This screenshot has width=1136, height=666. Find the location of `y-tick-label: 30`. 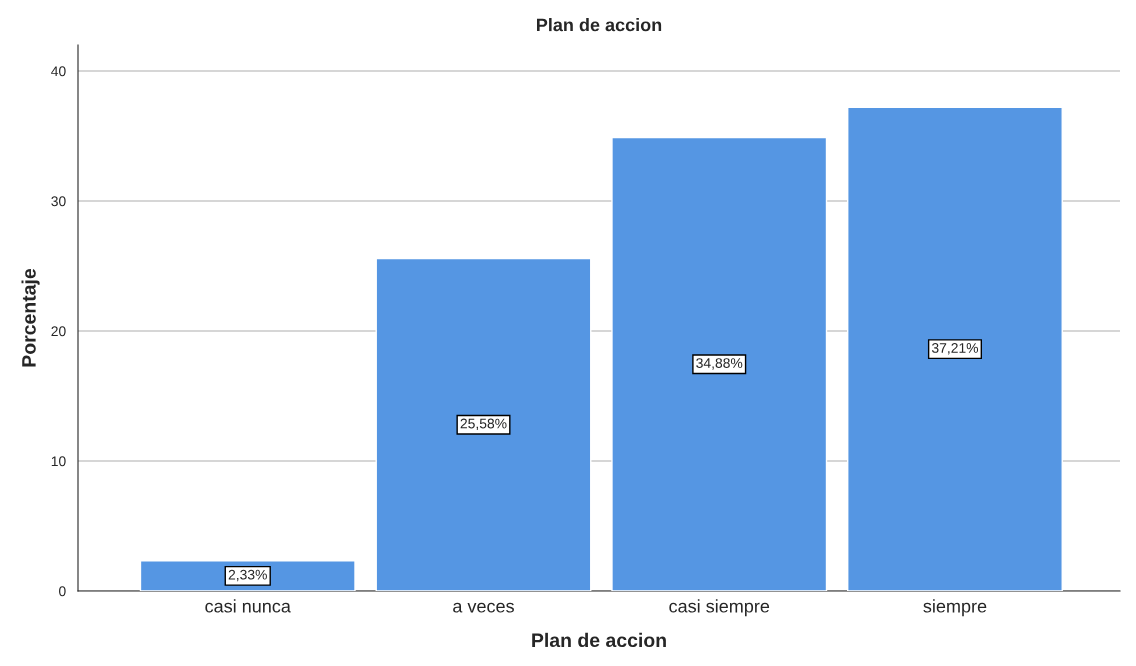

y-tick-label: 30 is located at coordinates (58, 201).